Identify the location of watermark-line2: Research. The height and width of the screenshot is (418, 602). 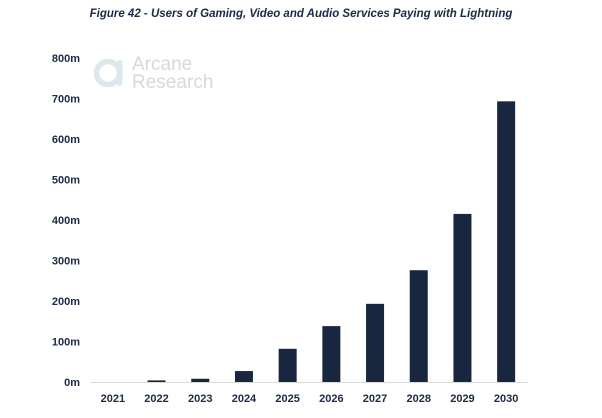
(172, 82).